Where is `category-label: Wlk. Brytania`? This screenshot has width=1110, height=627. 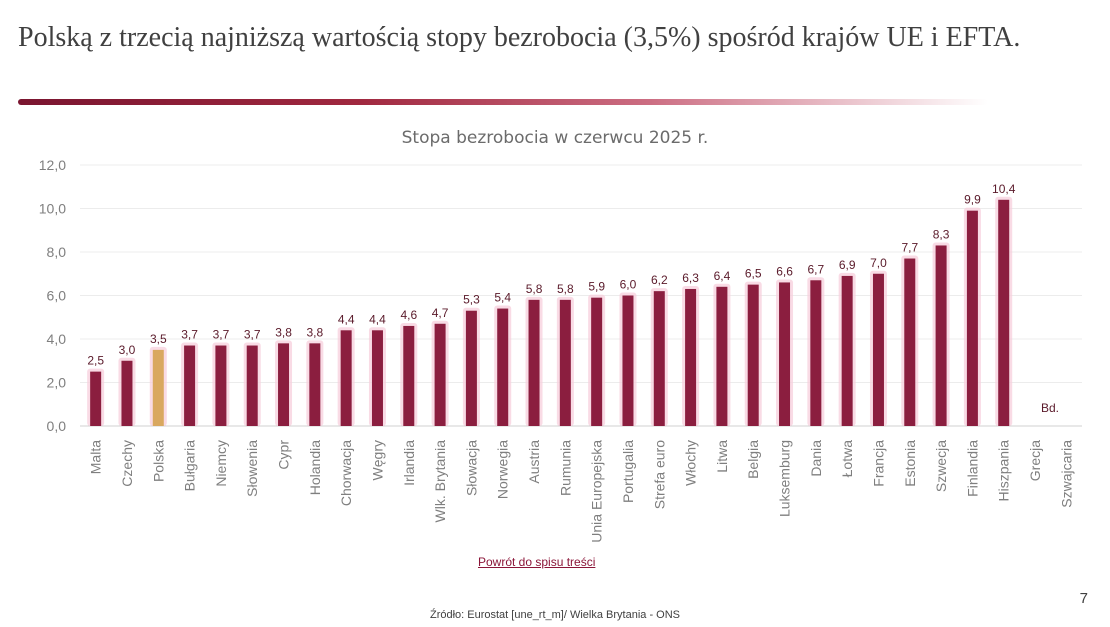 category-label: Wlk. Brytania is located at coordinates (440, 481).